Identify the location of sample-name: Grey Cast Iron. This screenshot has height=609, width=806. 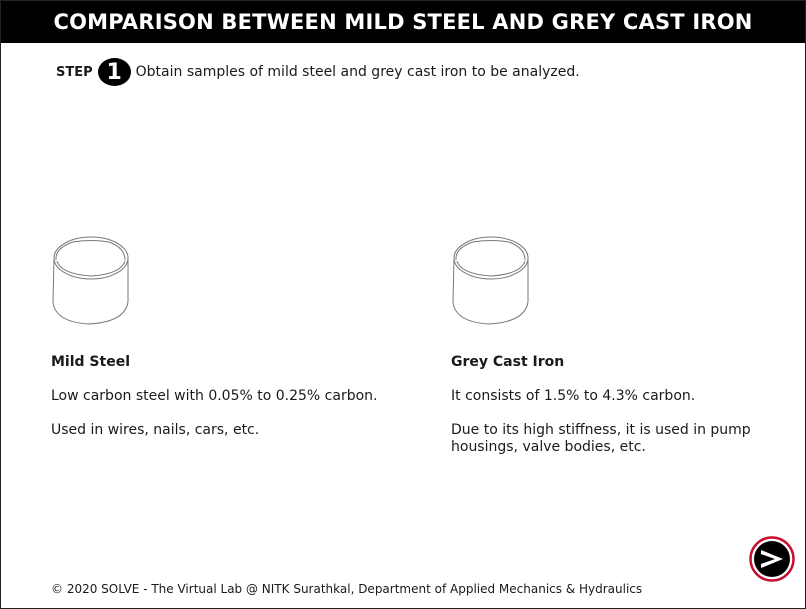
(508, 362).